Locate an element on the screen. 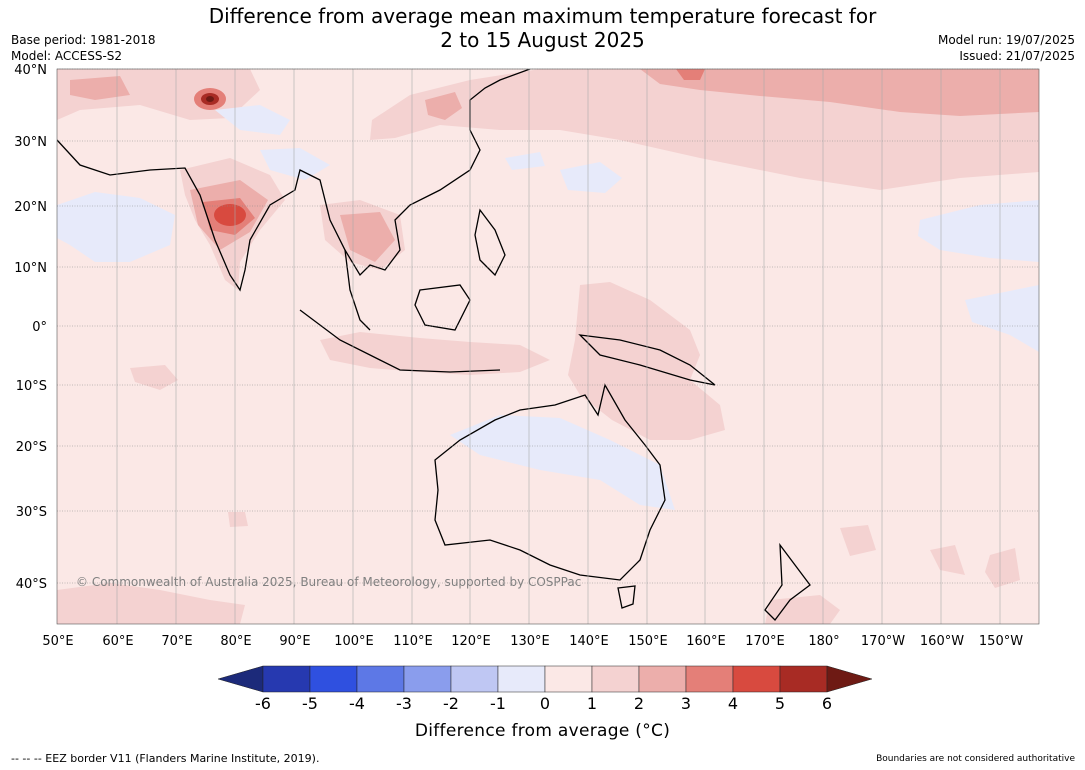  warm-spot-south-pacific-east is located at coordinates (1002, 568).